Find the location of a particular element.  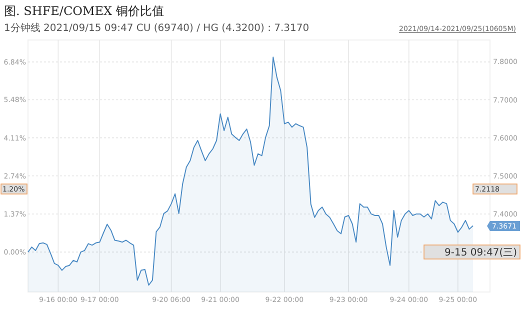

chart-subtitle: 1分钟线 2021/09/15 09:47 CU (69740) / HG (4.3200) : 7.3170 is located at coordinates (157, 28).